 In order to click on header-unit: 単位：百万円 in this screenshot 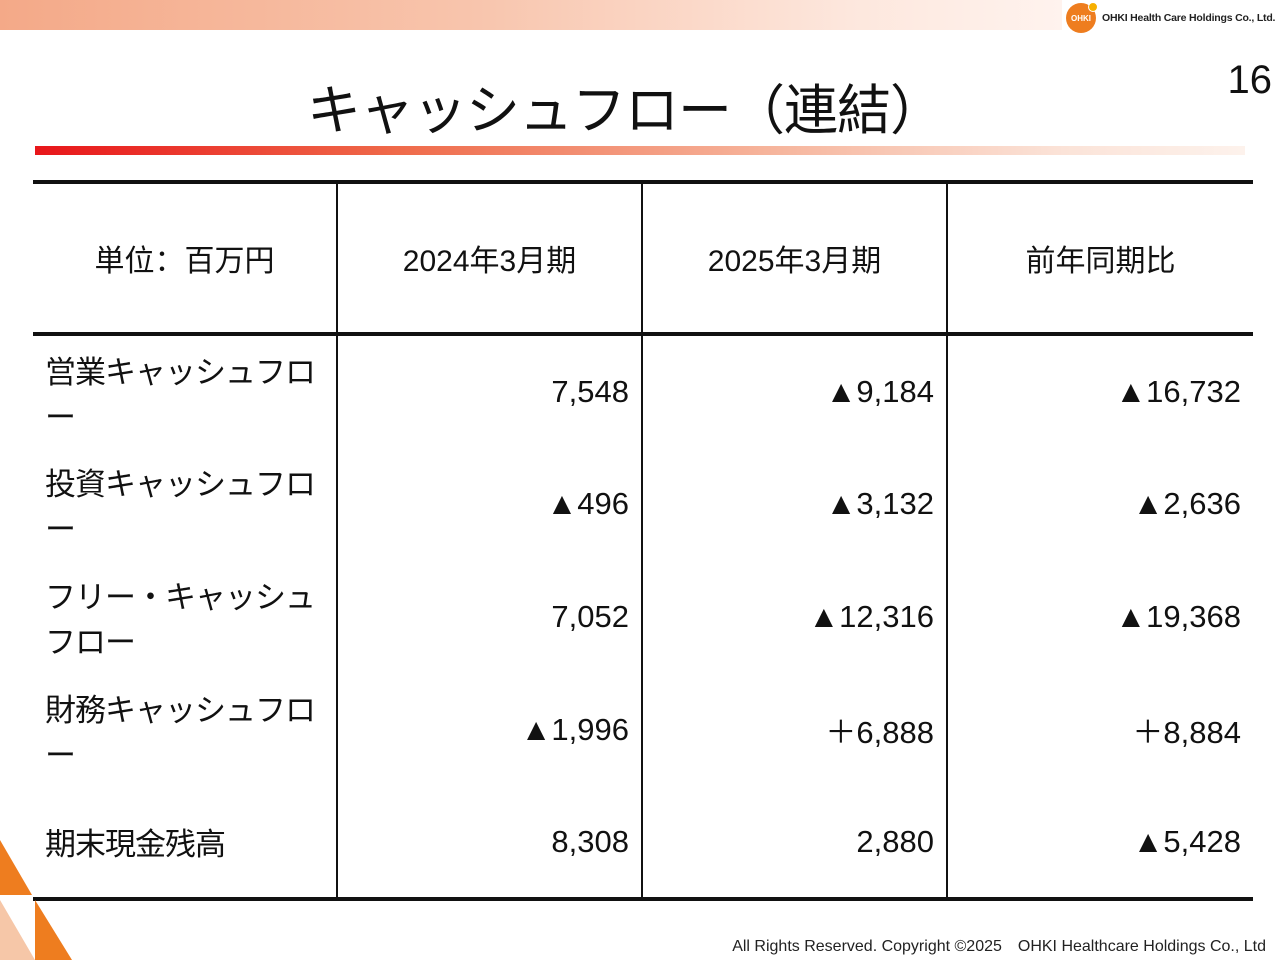, I will do `click(185, 258)`.